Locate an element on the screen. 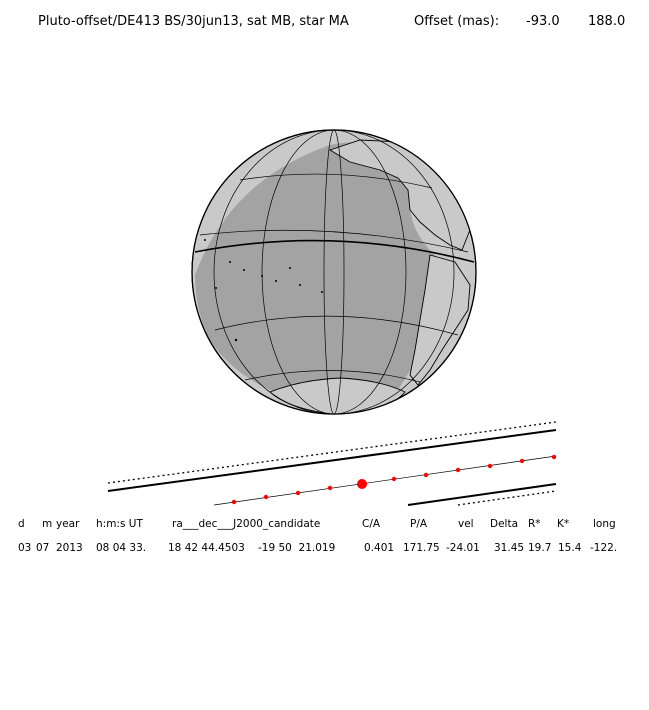 This screenshot has height=710, width=649. south-america-land is located at coordinates (440, 320).